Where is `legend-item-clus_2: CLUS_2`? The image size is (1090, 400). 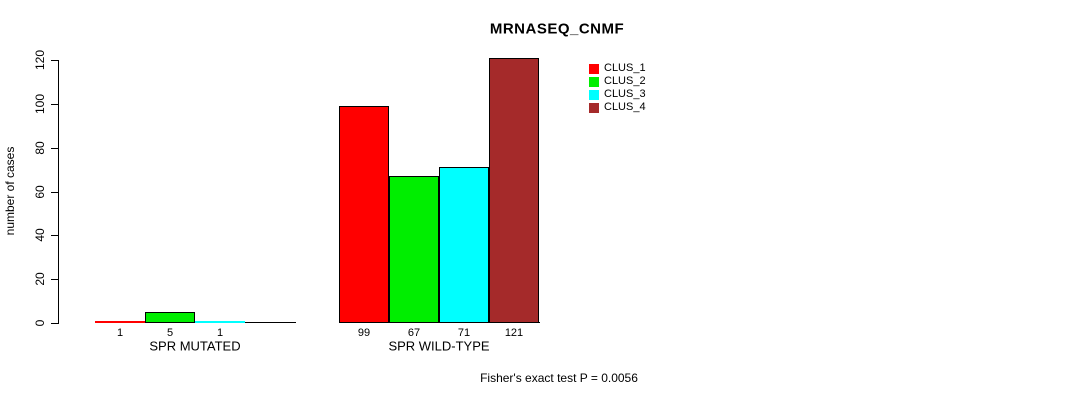 legend-item-clus_2: CLUS_2 is located at coordinates (617, 81).